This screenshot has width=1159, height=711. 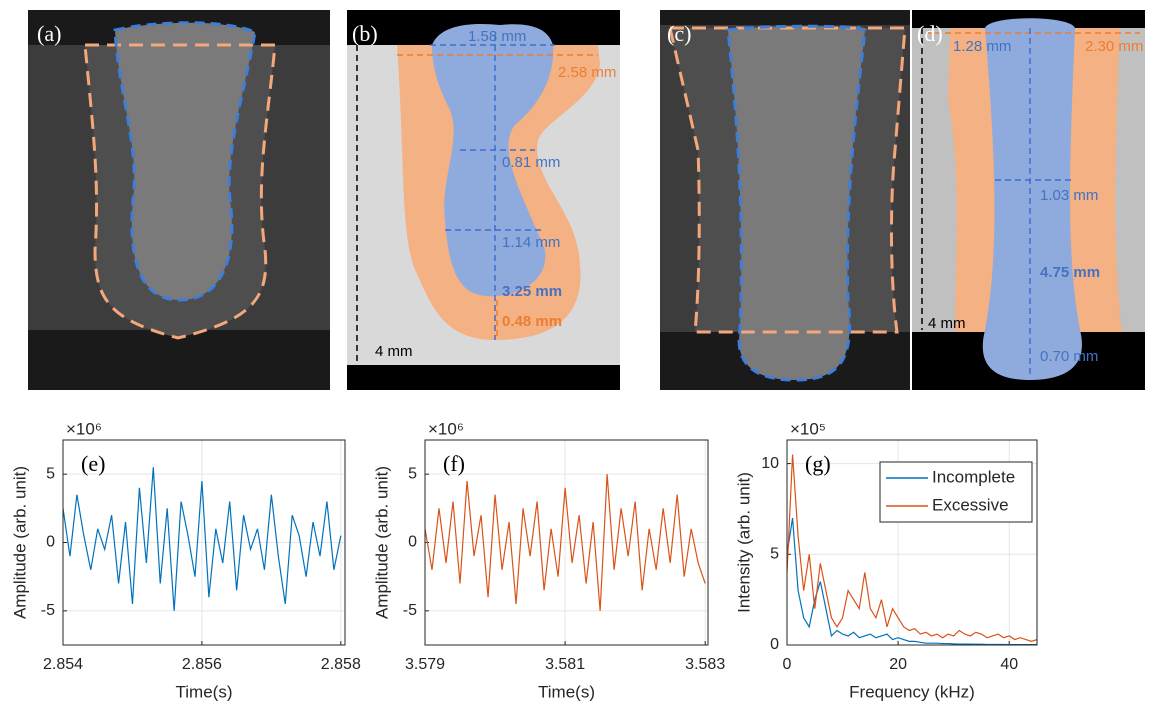 I want to click on panel-c: (c), so click(x=785, y=200).